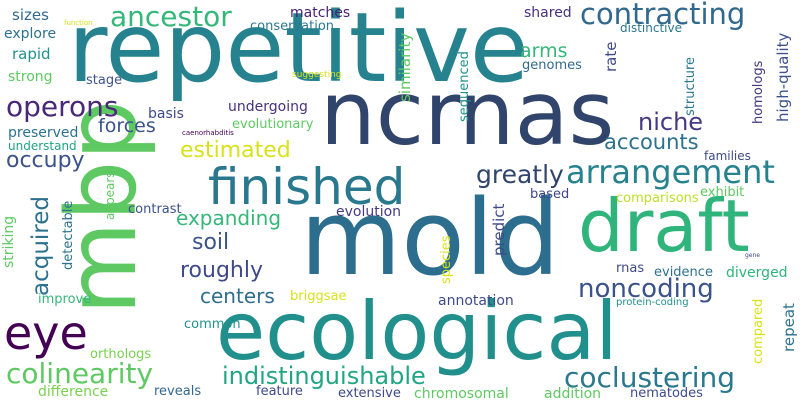 This screenshot has width=808, height=404. What do you see at coordinates (65, 299) in the screenshot?
I see `word-improve: improve` at bounding box center [65, 299].